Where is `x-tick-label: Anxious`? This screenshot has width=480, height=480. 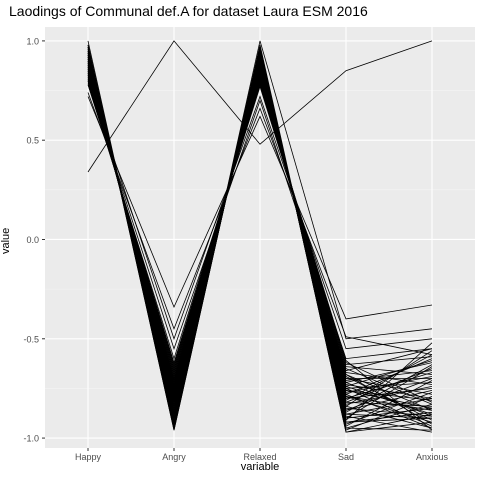
x-tick-label: Anxious is located at coordinates (432, 457).